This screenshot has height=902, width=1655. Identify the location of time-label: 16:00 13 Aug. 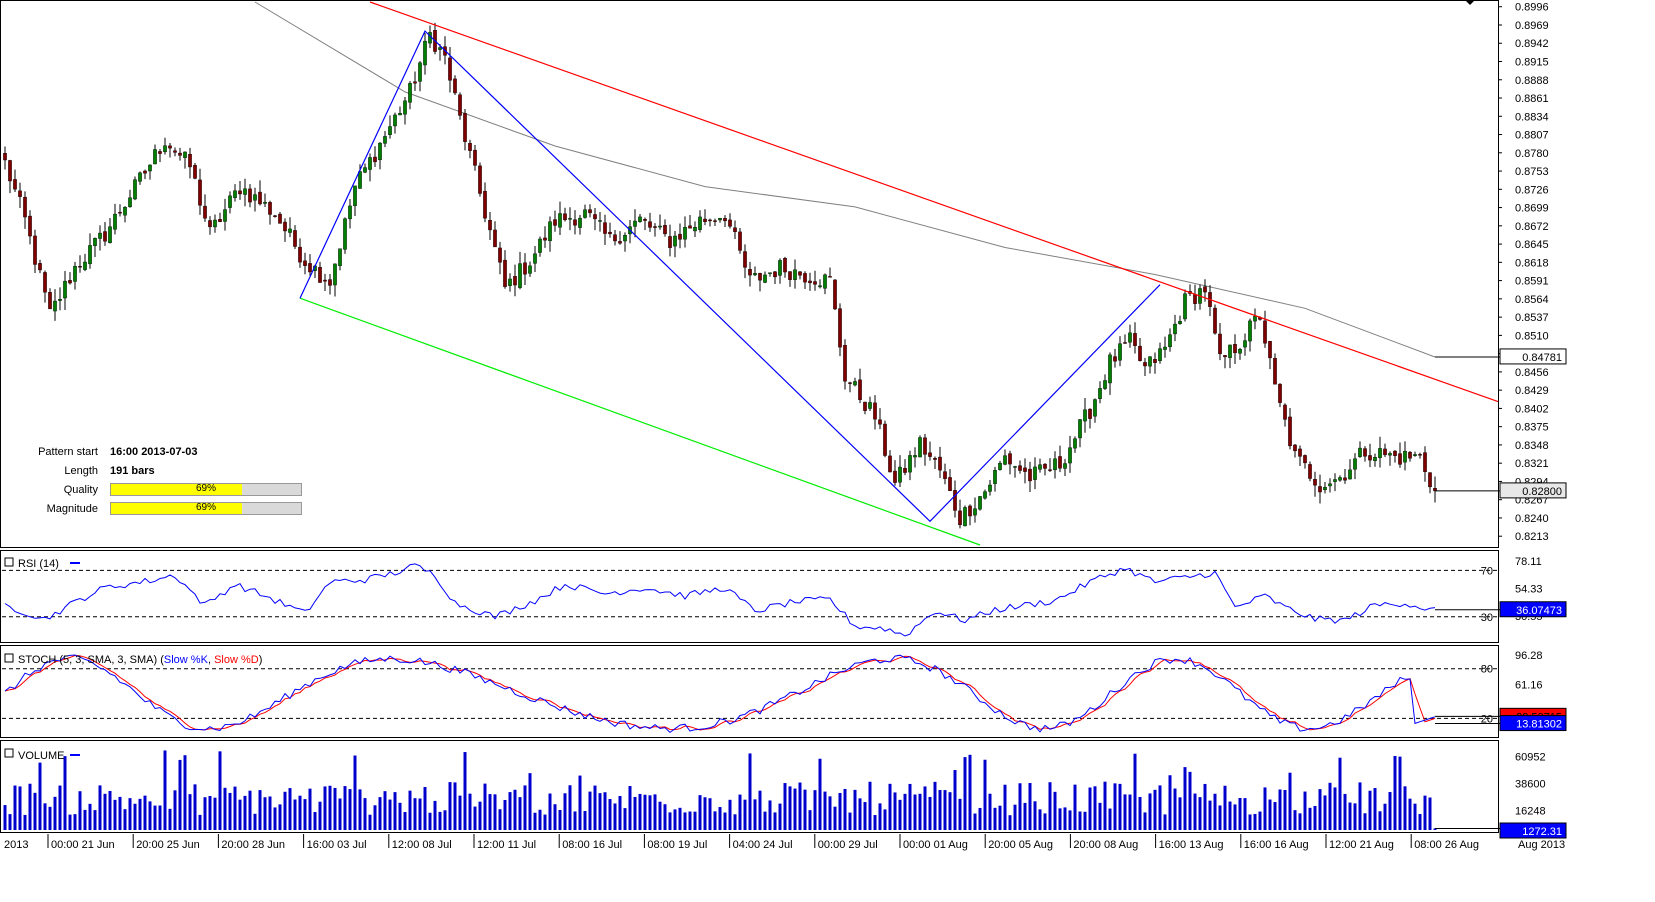
(1191, 845).